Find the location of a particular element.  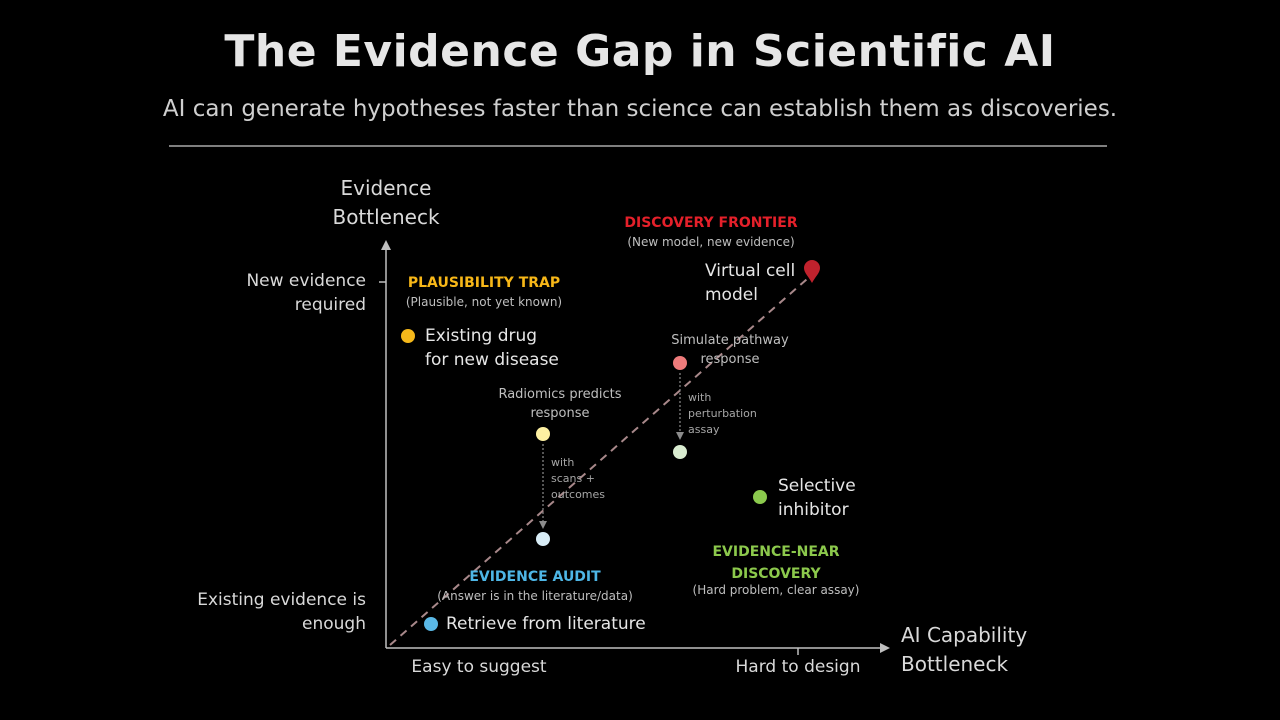

discovery-frontier-title: DISCOVERY FRONTIER is located at coordinates (711, 223).